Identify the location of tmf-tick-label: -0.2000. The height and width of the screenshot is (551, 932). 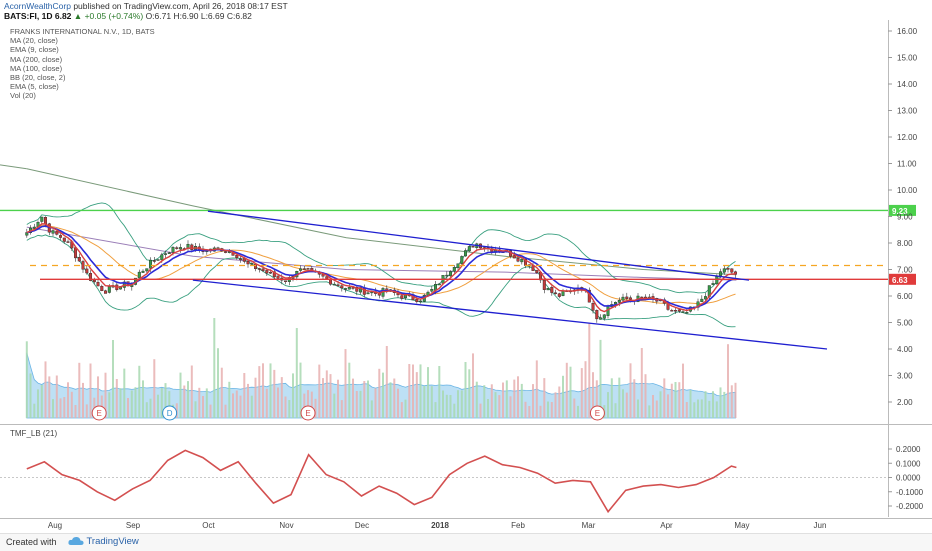
(910, 506).